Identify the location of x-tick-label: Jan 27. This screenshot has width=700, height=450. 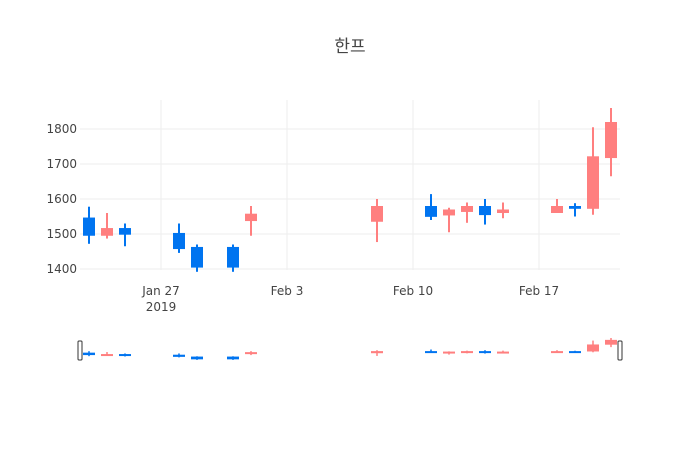
(160, 291).